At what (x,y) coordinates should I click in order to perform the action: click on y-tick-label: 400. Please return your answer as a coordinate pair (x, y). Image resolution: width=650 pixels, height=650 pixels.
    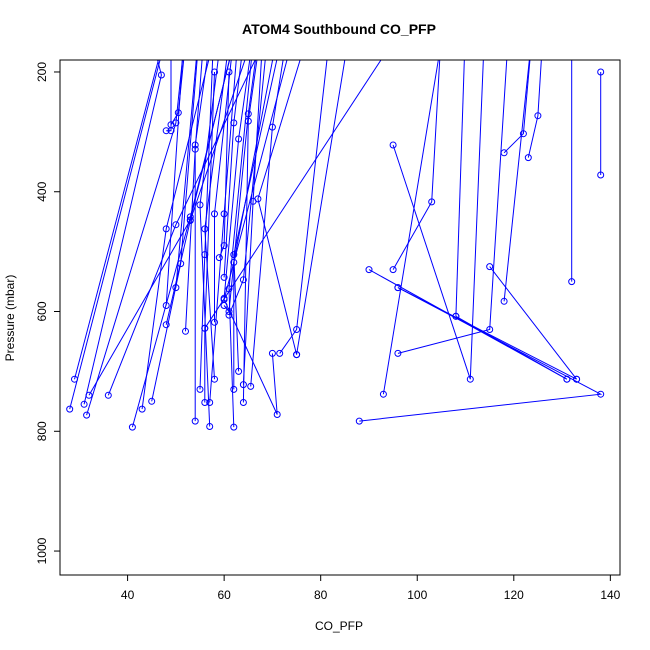
    Looking at the image, I should click on (42, 191).